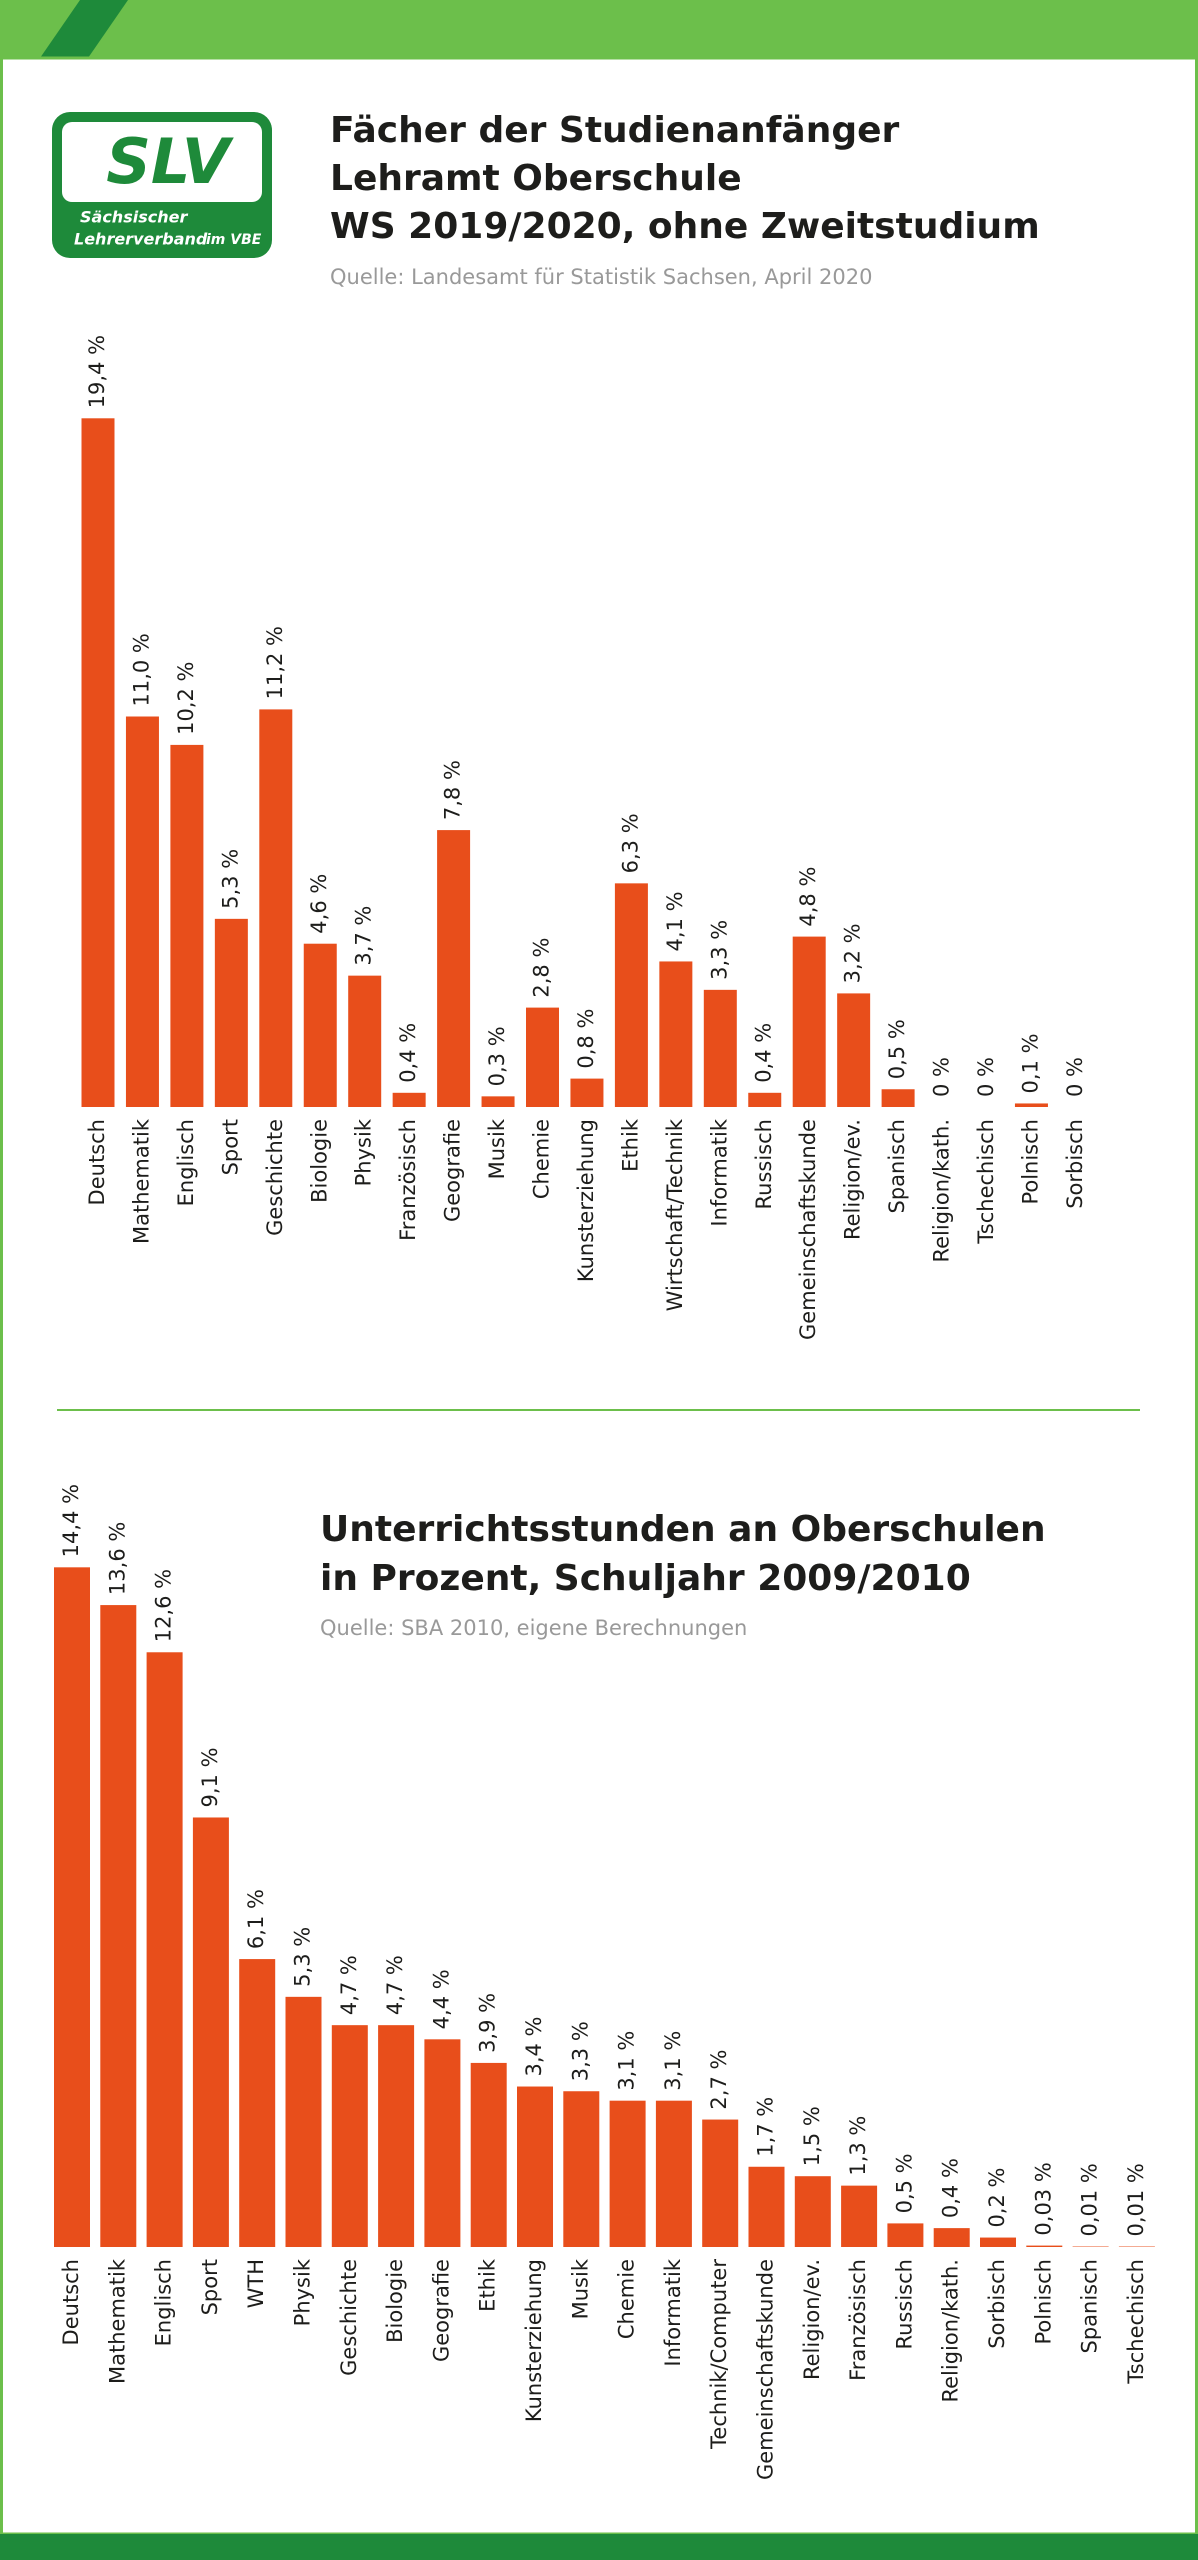 The height and width of the screenshot is (2560, 1198). What do you see at coordinates (453, 1170) in the screenshot?
I see `x-tick-label: Geografie` at bounding box center [453, 1170].